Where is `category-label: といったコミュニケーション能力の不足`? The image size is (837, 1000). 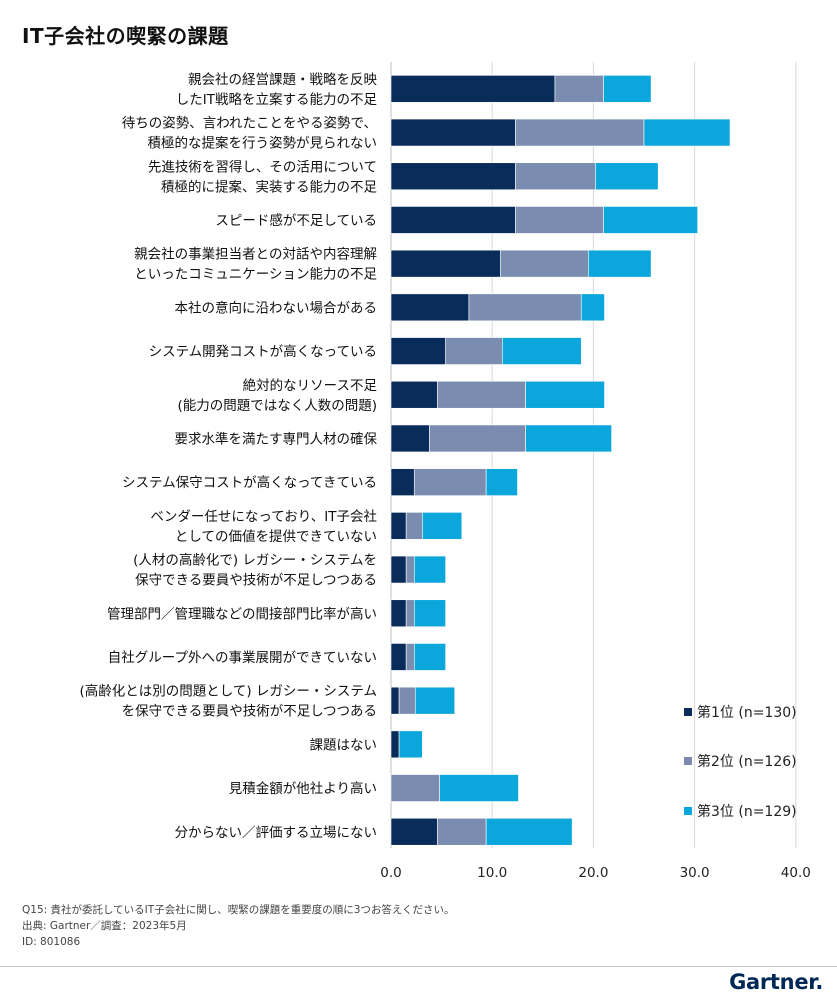
category-label: といったコミュニケーション能力の不足 is located at coordinates (255, 275).